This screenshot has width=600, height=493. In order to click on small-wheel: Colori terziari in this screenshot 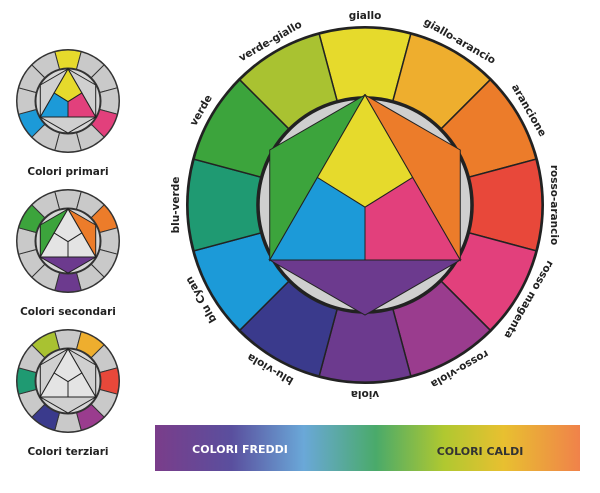, I will do `click(68, 393)`.